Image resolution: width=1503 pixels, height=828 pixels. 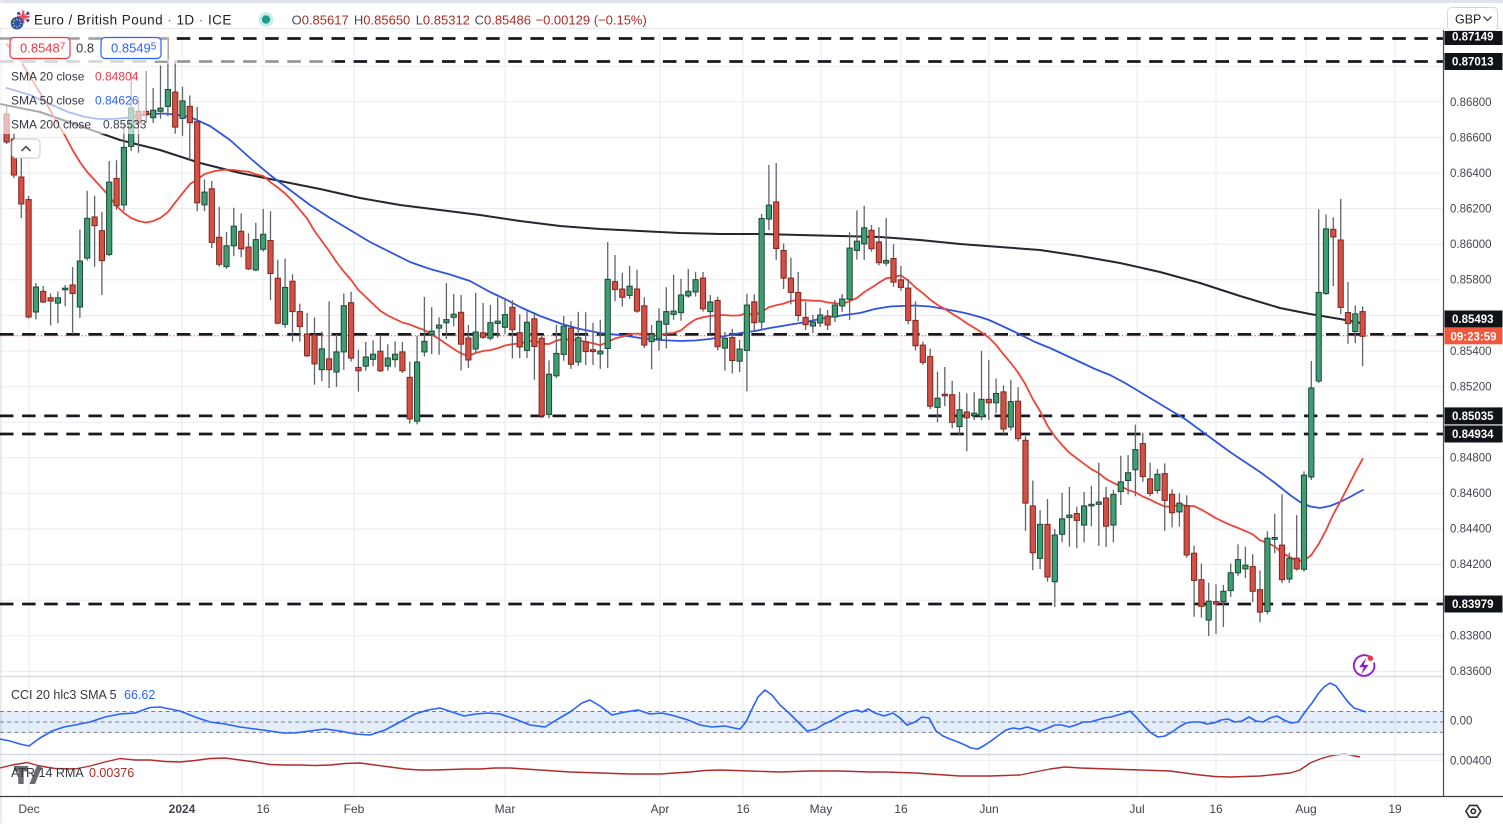 What do you see at coordinates (1461, 721) in the screenshot?
I see `svg-text: 0.00` at bounding box center [1461, 721].